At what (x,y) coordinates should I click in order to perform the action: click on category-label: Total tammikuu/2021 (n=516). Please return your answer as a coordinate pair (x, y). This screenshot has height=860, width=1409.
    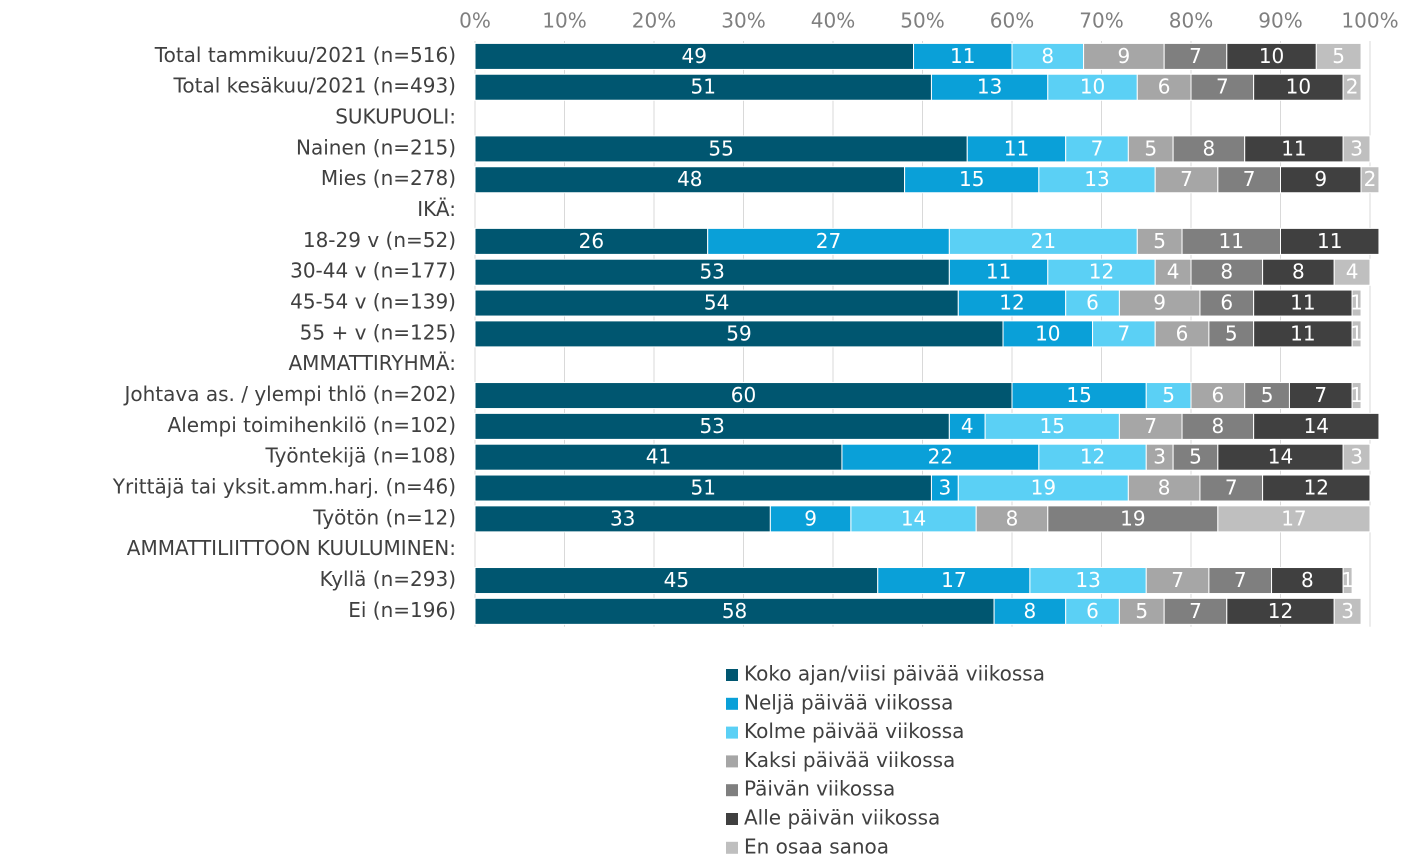
    Looking at the image, I should click on (305, 55).